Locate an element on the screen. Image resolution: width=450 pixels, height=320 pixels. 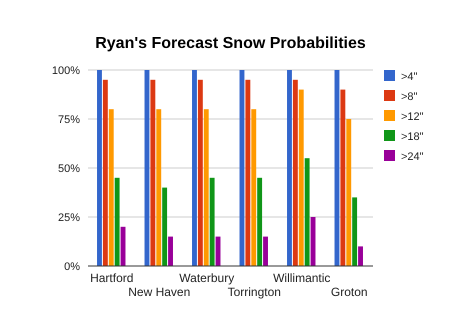
x-tick-label: Torrington is located at coordinates (254, 292).